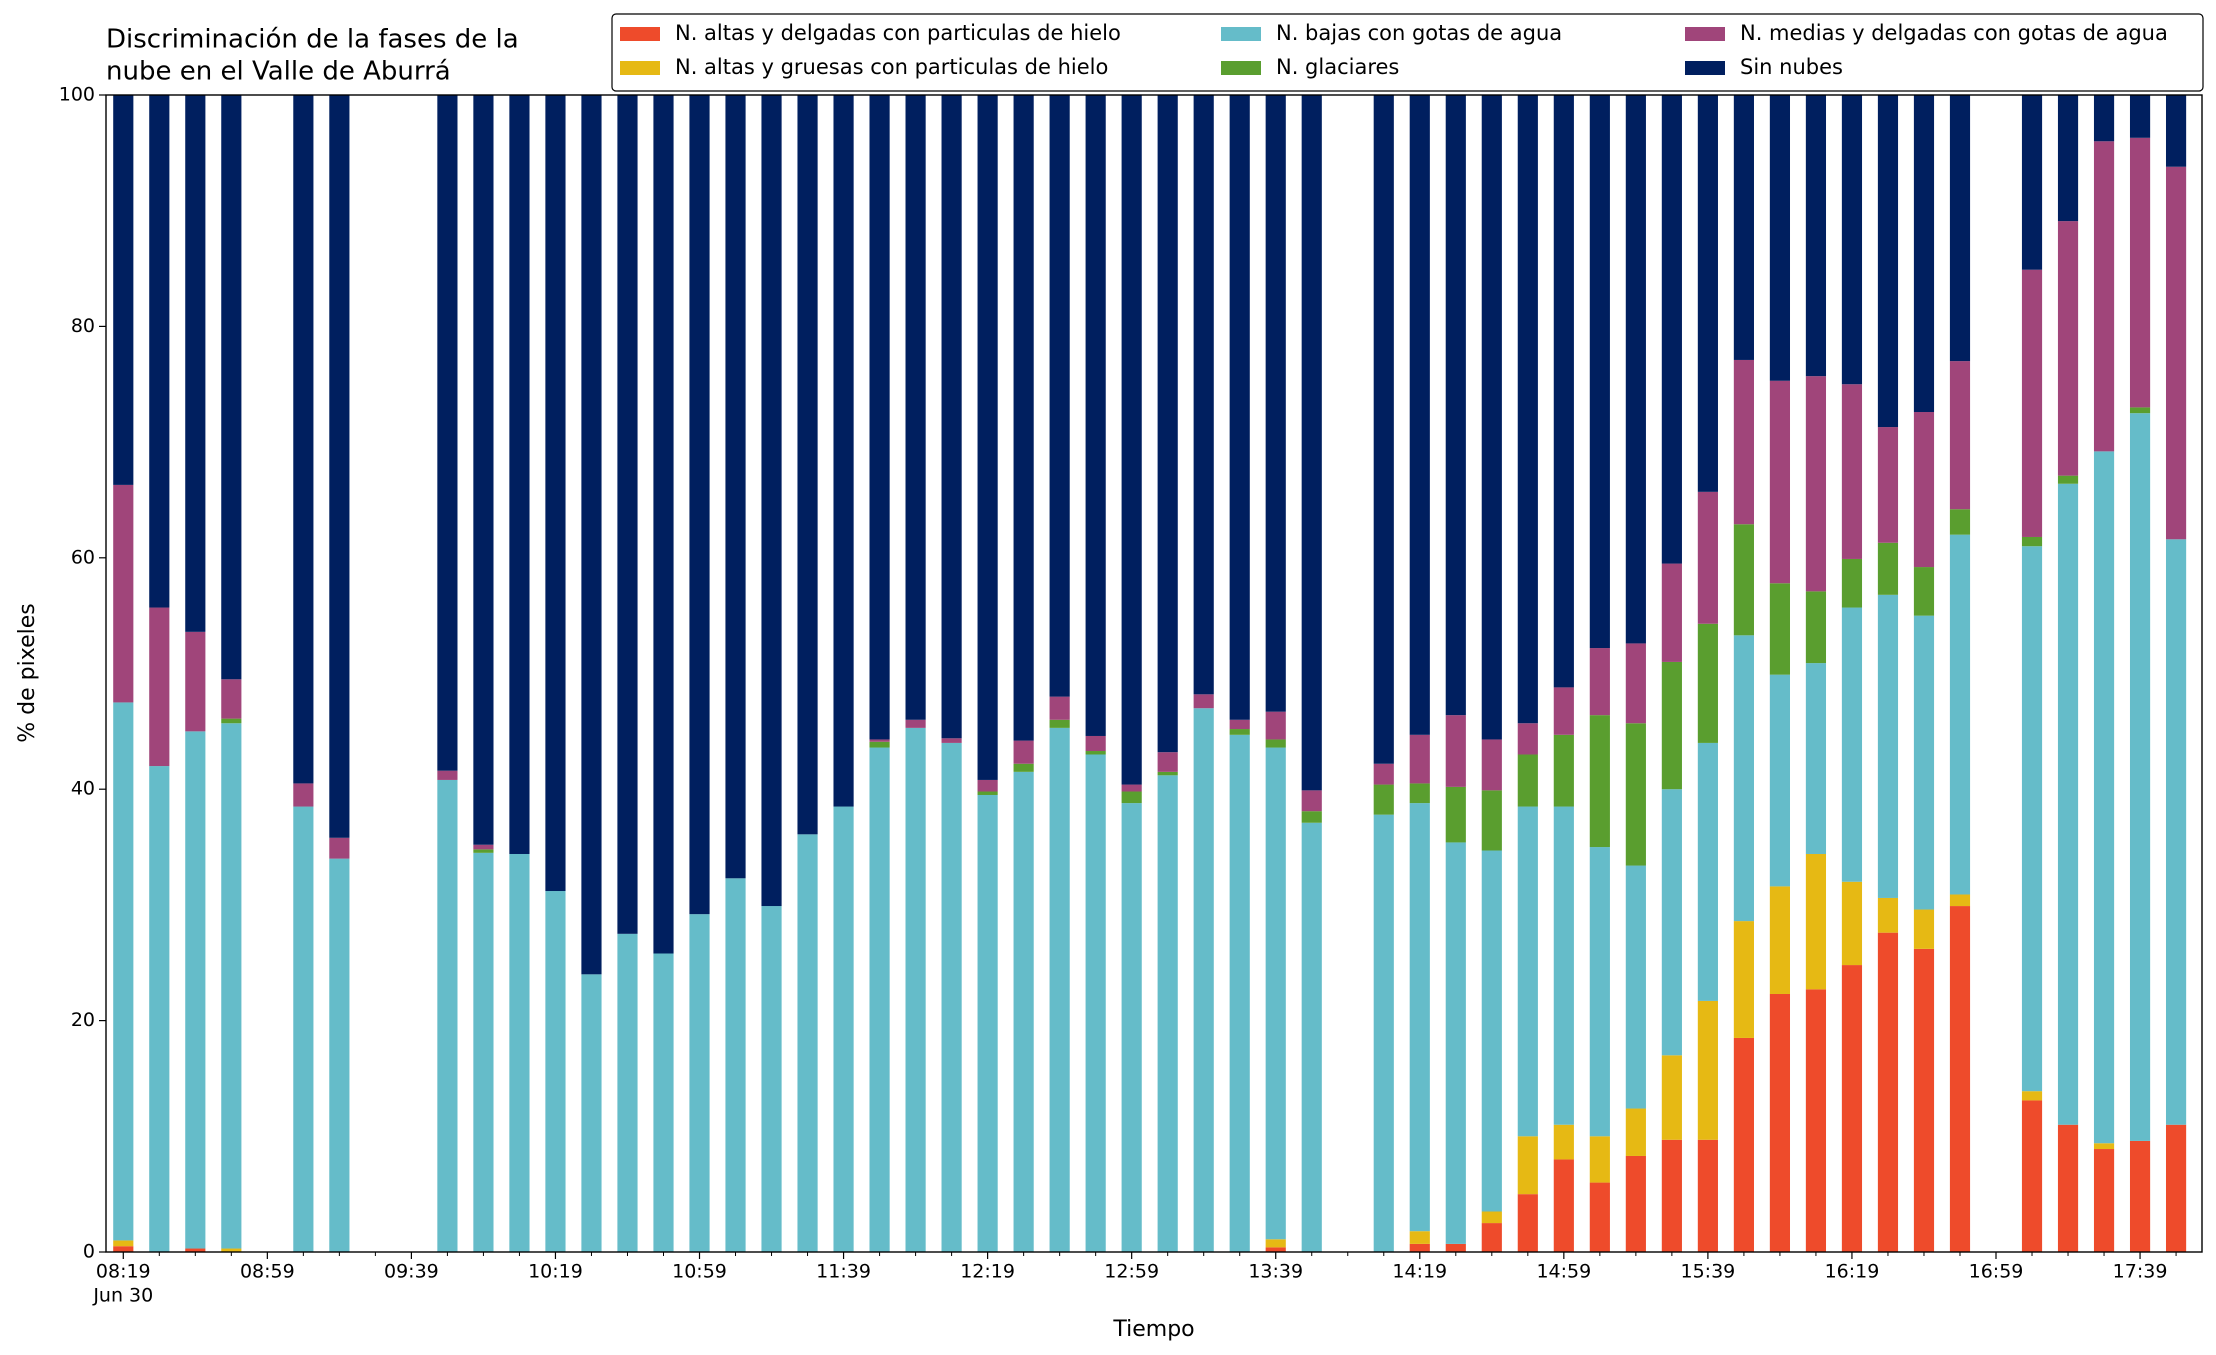 The height and width of the screenshot is (1355, 2216). What do you see at coordinates (77, 95) in the screenshot?
I see `y-tick-label: 100` at bounding box center [77, 95].